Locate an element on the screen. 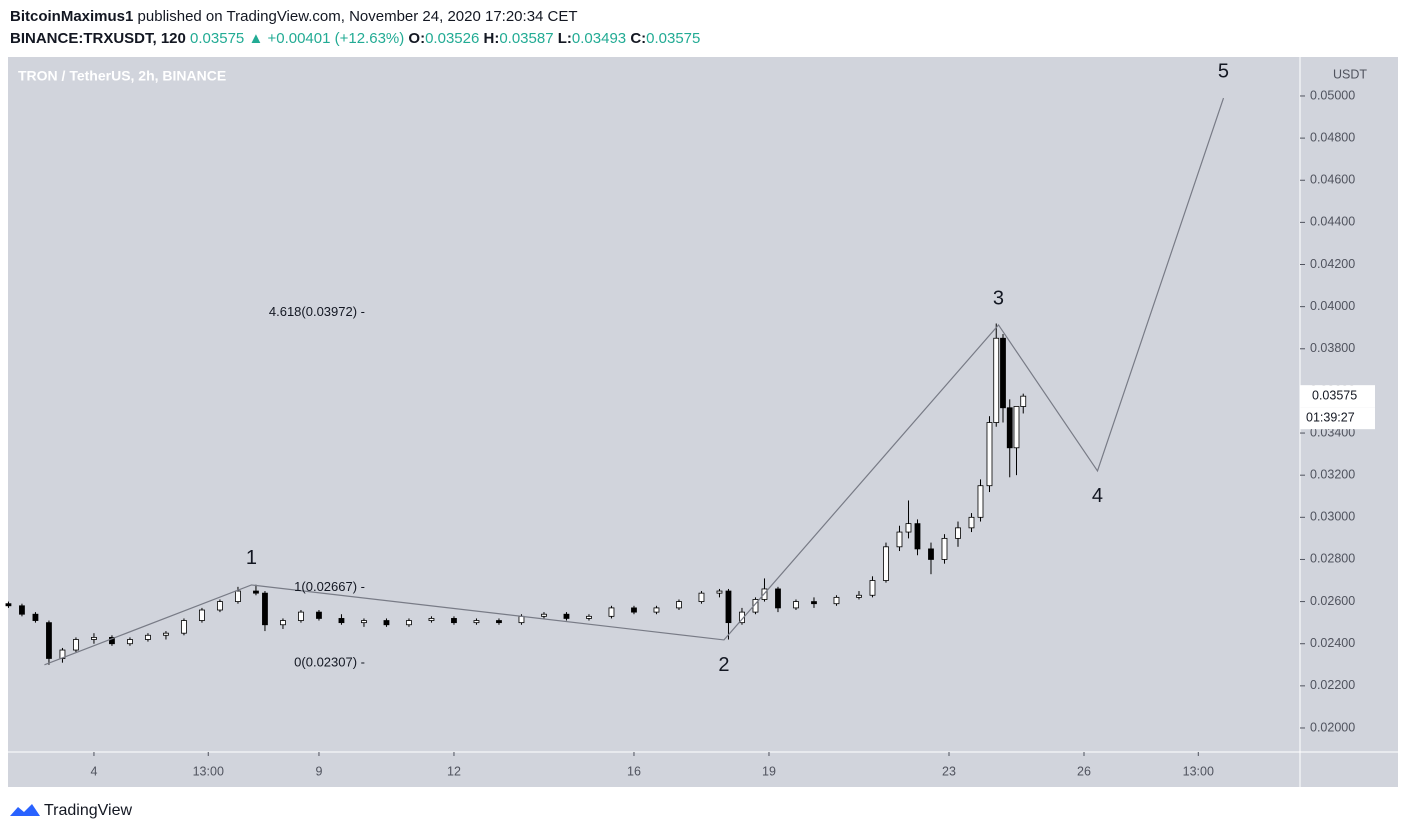  ohlc-label: H: is located at coordinates (492, 38).